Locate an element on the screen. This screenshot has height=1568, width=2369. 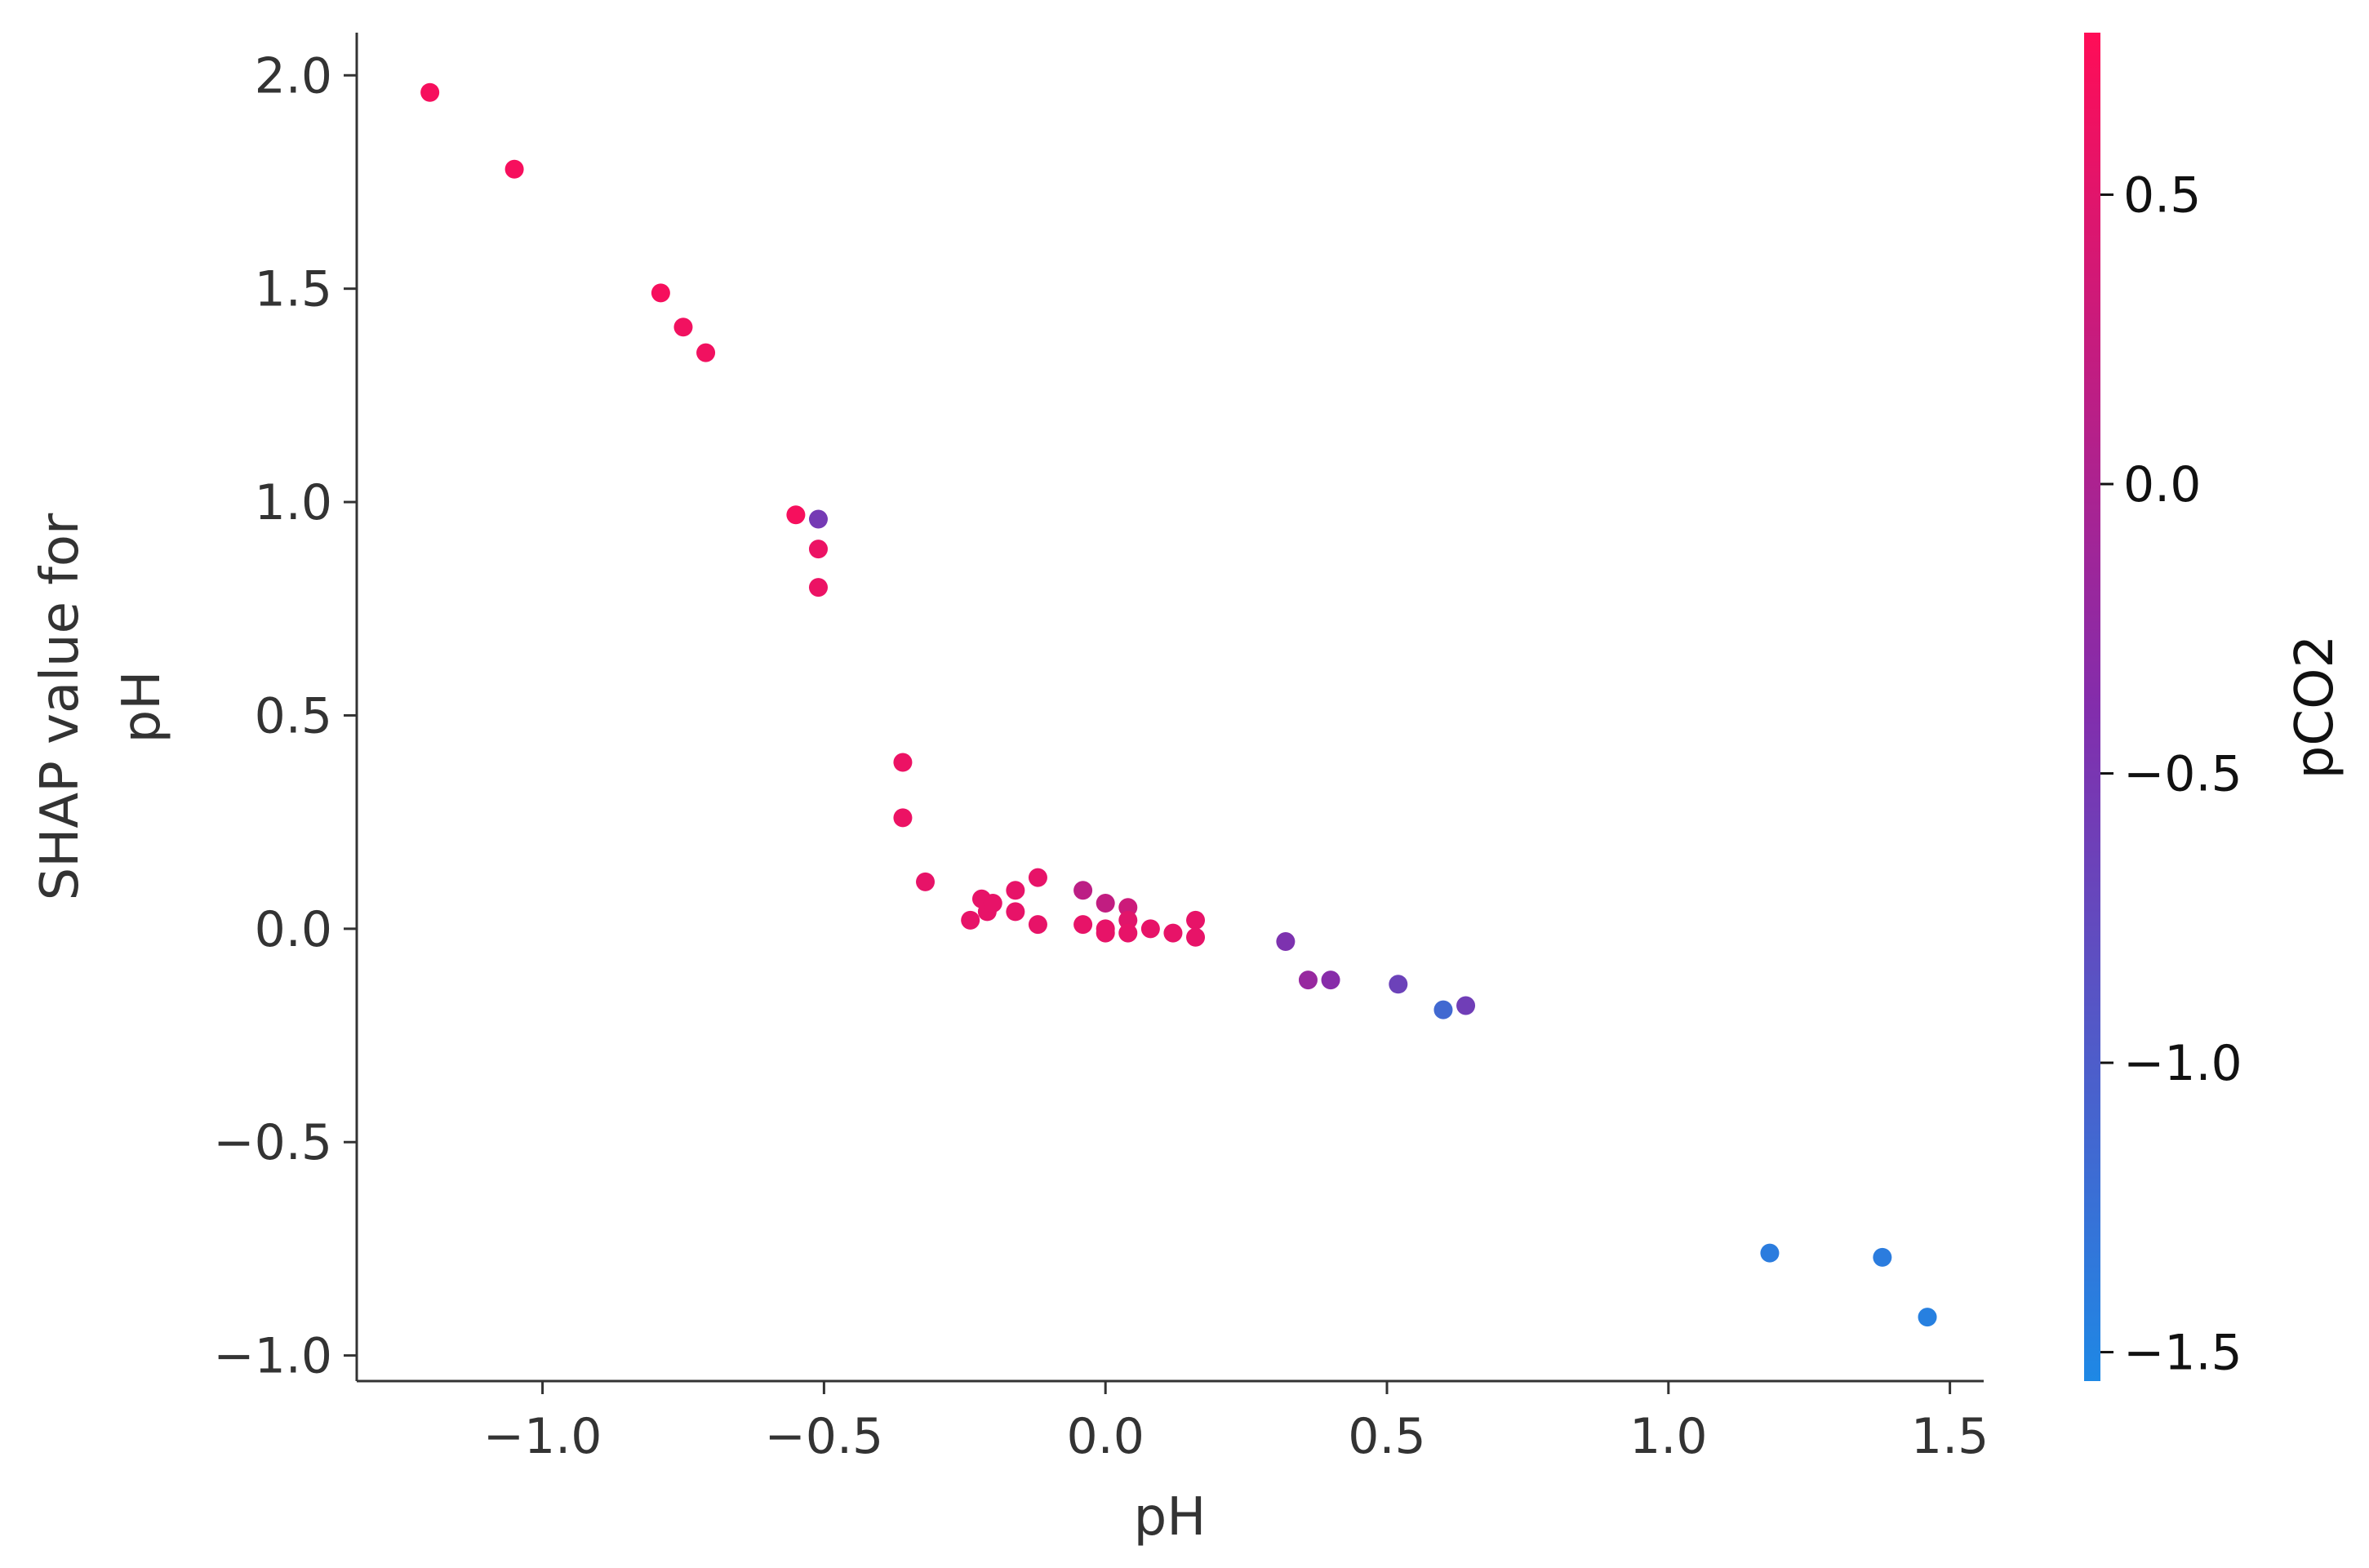
y-tick-label: 1.5 is located at coordinates (293, 289).